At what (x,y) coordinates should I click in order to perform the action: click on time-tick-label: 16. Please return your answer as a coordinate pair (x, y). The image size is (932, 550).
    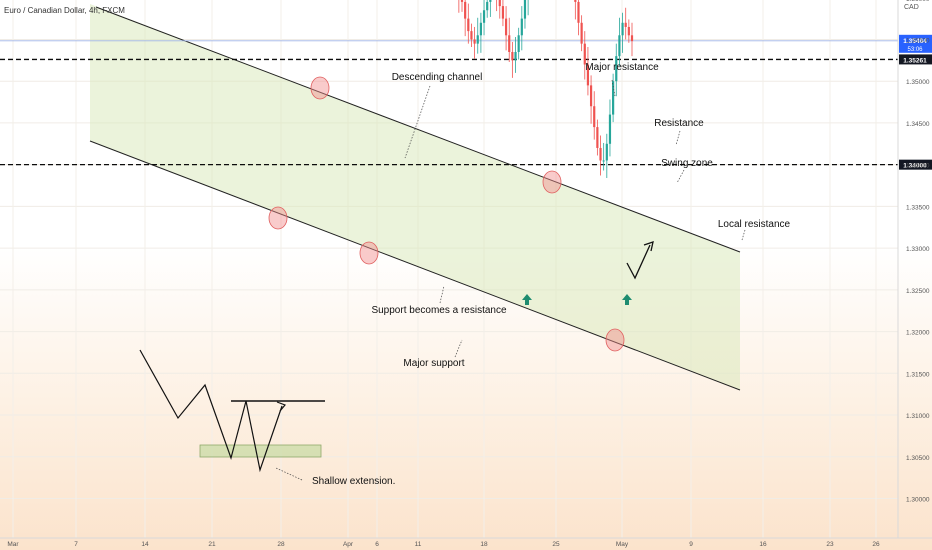
    Looking at the image, I should click on (763, 544).